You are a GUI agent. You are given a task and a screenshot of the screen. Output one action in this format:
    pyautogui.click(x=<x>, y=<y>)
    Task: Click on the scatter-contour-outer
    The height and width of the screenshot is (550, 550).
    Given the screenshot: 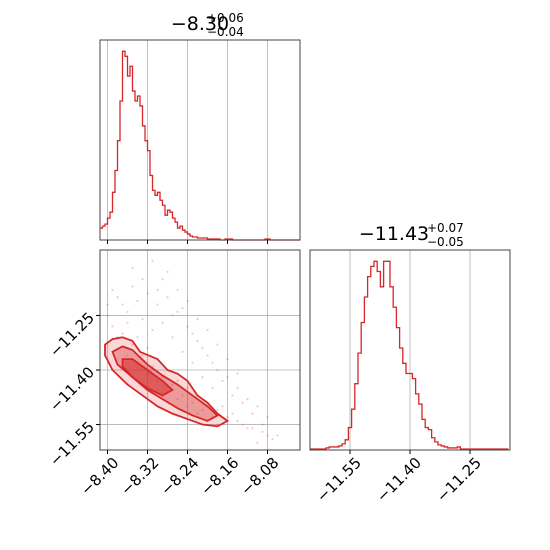 What is the action you would take?
    pyautogui.click(x=167, y=382)
    